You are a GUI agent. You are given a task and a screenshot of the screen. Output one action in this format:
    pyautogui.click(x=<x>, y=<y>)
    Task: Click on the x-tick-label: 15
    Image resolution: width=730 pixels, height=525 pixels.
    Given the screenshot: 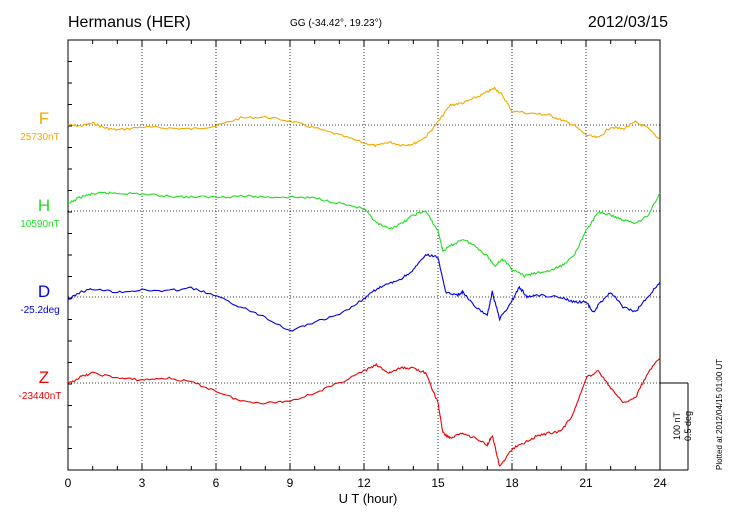 What is the action you would take?
    pyautogui.click(x=438, y=483)
    